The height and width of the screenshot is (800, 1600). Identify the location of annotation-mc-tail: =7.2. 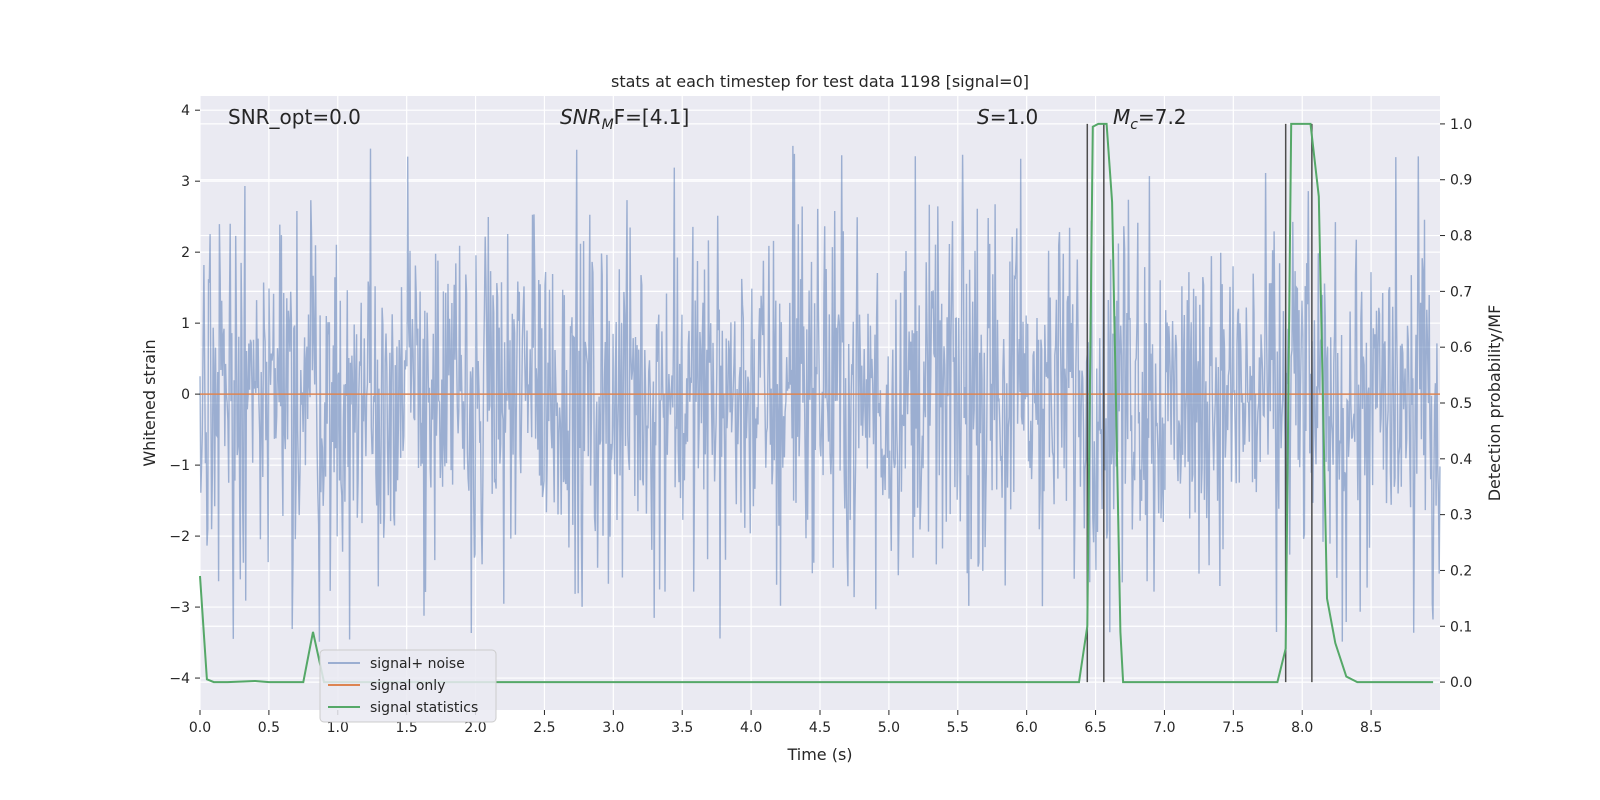
(1162, 117).